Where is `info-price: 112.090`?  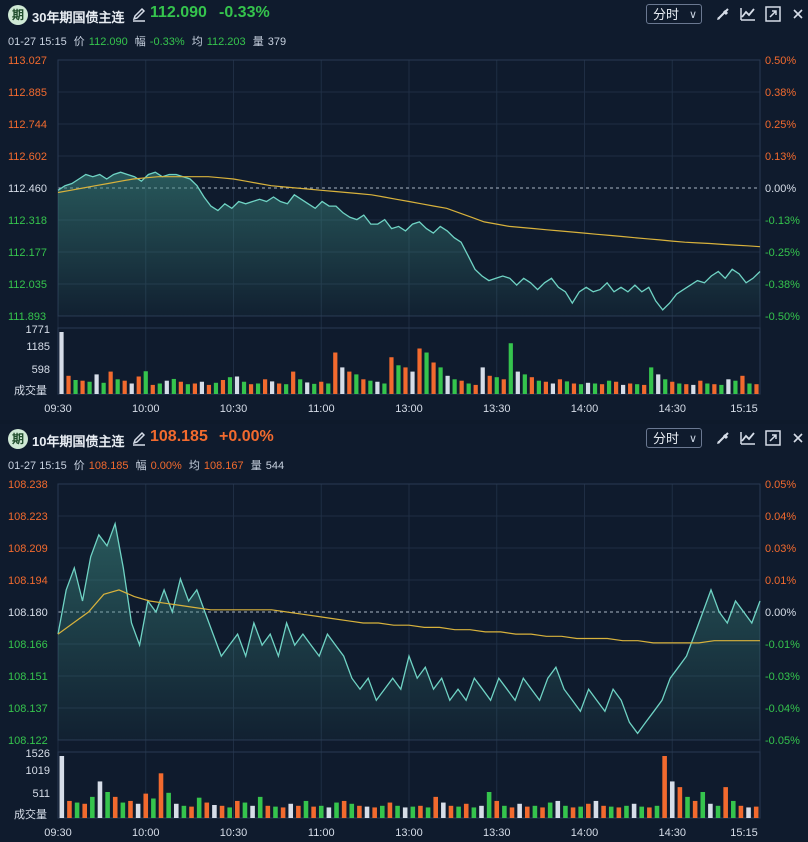
info-price: 112.090 is located at coordinates (108, 42).